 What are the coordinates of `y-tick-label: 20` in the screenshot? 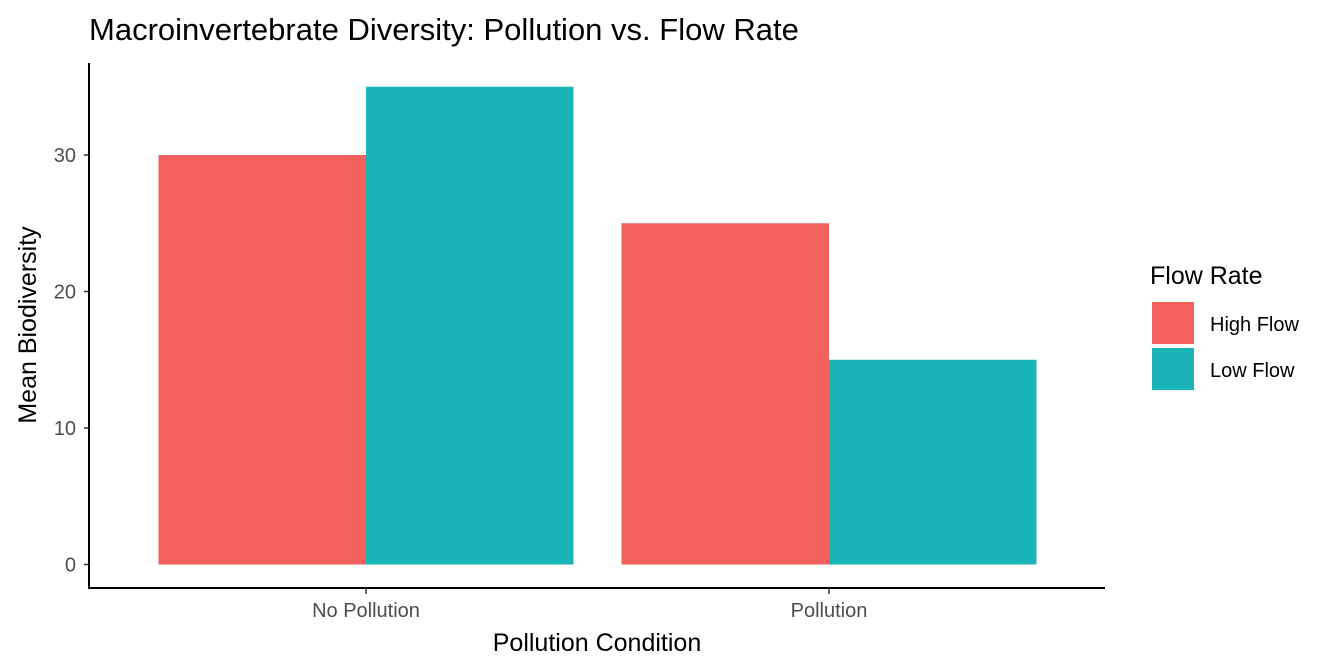 It's located at (65, 293).